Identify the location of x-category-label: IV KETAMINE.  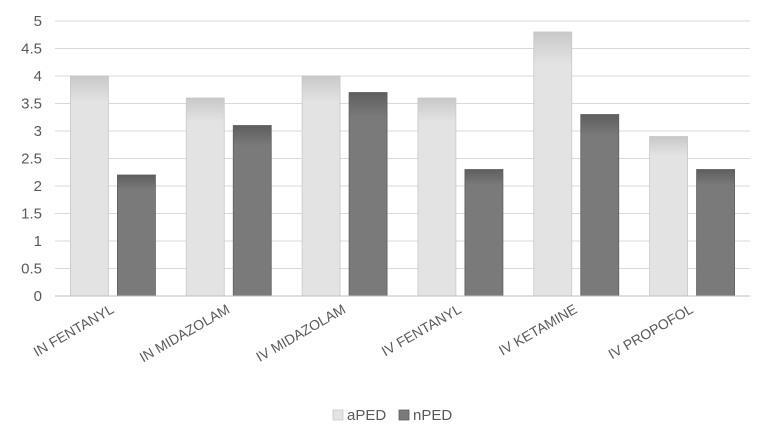
(538, 330).